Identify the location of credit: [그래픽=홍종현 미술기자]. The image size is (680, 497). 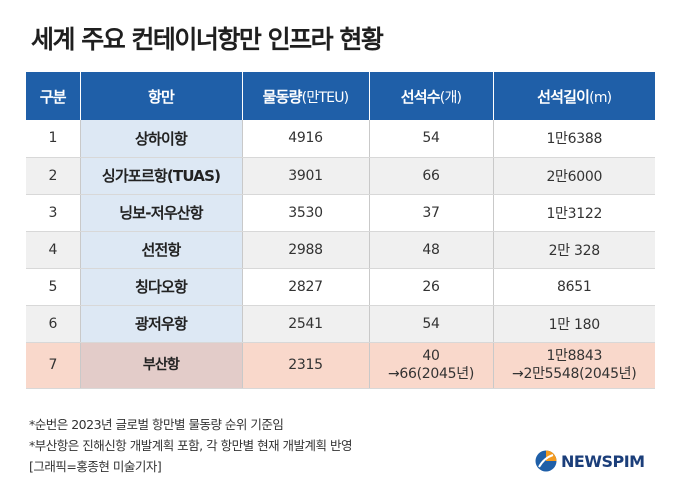
(95, 466).